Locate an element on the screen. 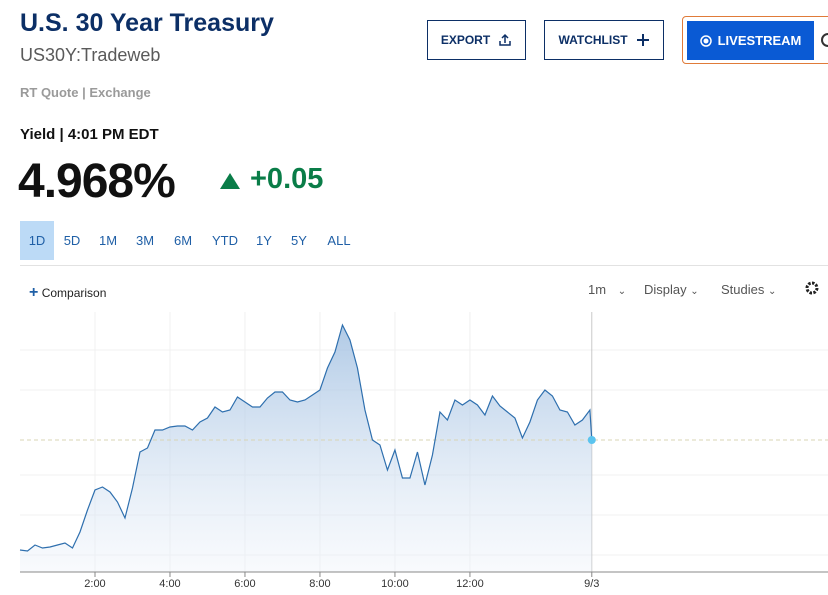 The height and width of the screenshot is (595, 828). range-button: 3M is located at coordinates (145, 240).